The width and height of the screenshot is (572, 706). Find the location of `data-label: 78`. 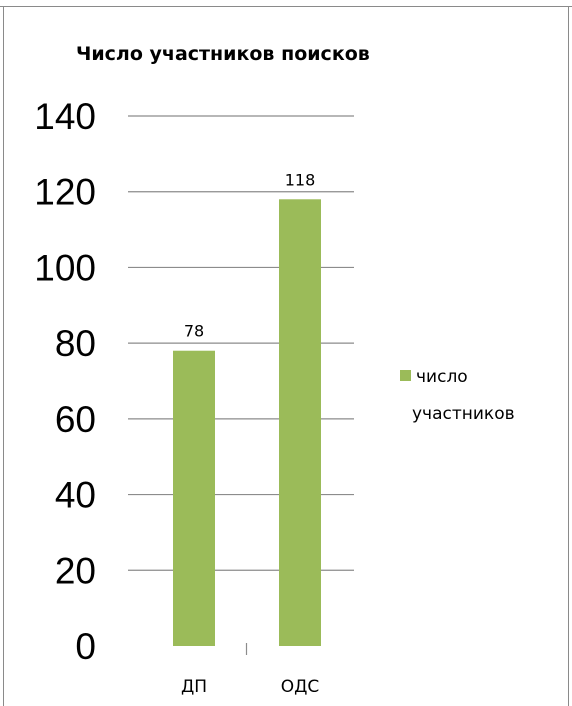

data-label: 78 is located at coordinates (194, 331).